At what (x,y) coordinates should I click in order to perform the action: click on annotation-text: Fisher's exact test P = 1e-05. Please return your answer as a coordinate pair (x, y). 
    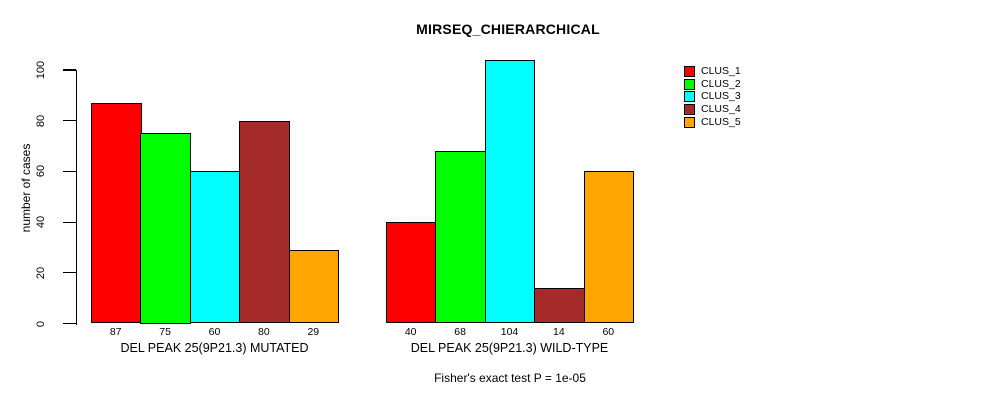
    Looking at the image, I should click on (510, 378).